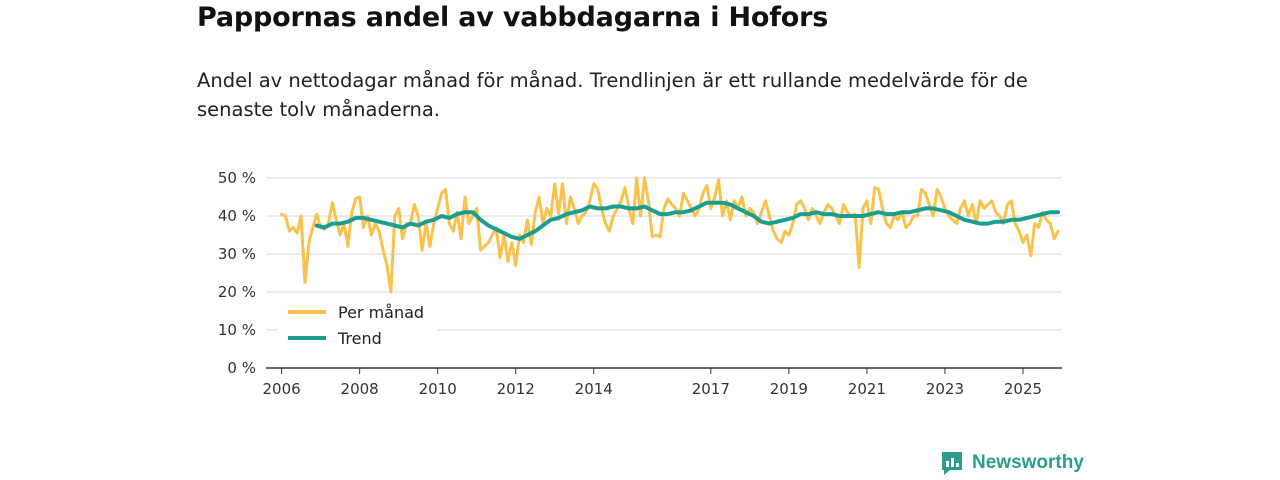  Describe the element at coordinates (952, 463) in the screenshot. I see `newsworthy-logo-icon` at that location.